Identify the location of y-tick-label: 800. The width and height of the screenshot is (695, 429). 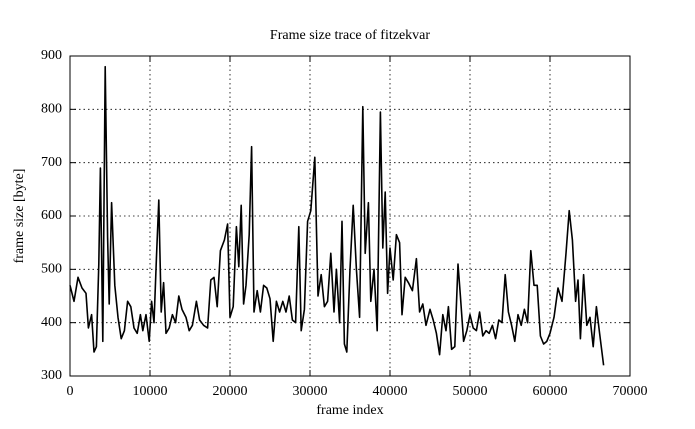
(51, 109).